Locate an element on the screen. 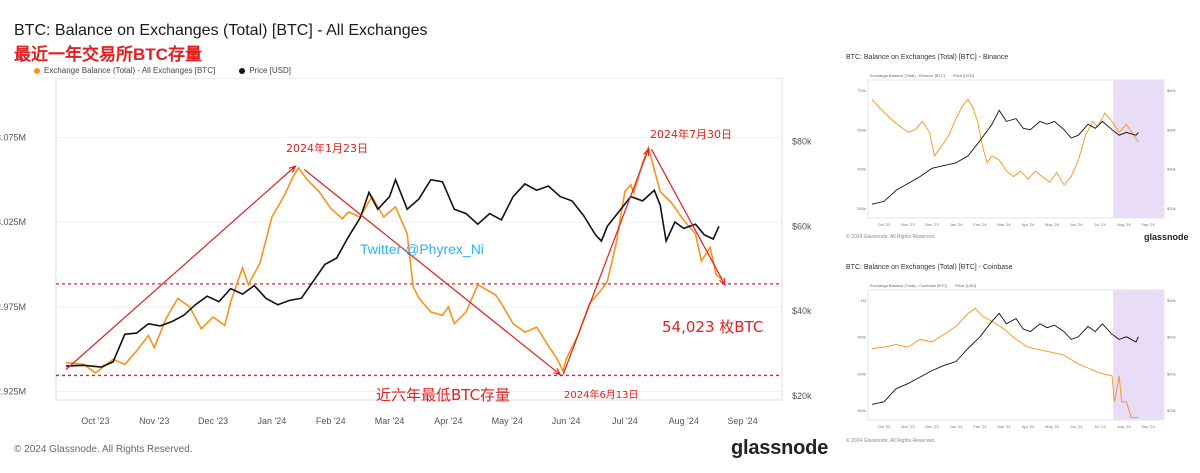  y-left-tick-label: 1M is located at coordinates (863, 300).